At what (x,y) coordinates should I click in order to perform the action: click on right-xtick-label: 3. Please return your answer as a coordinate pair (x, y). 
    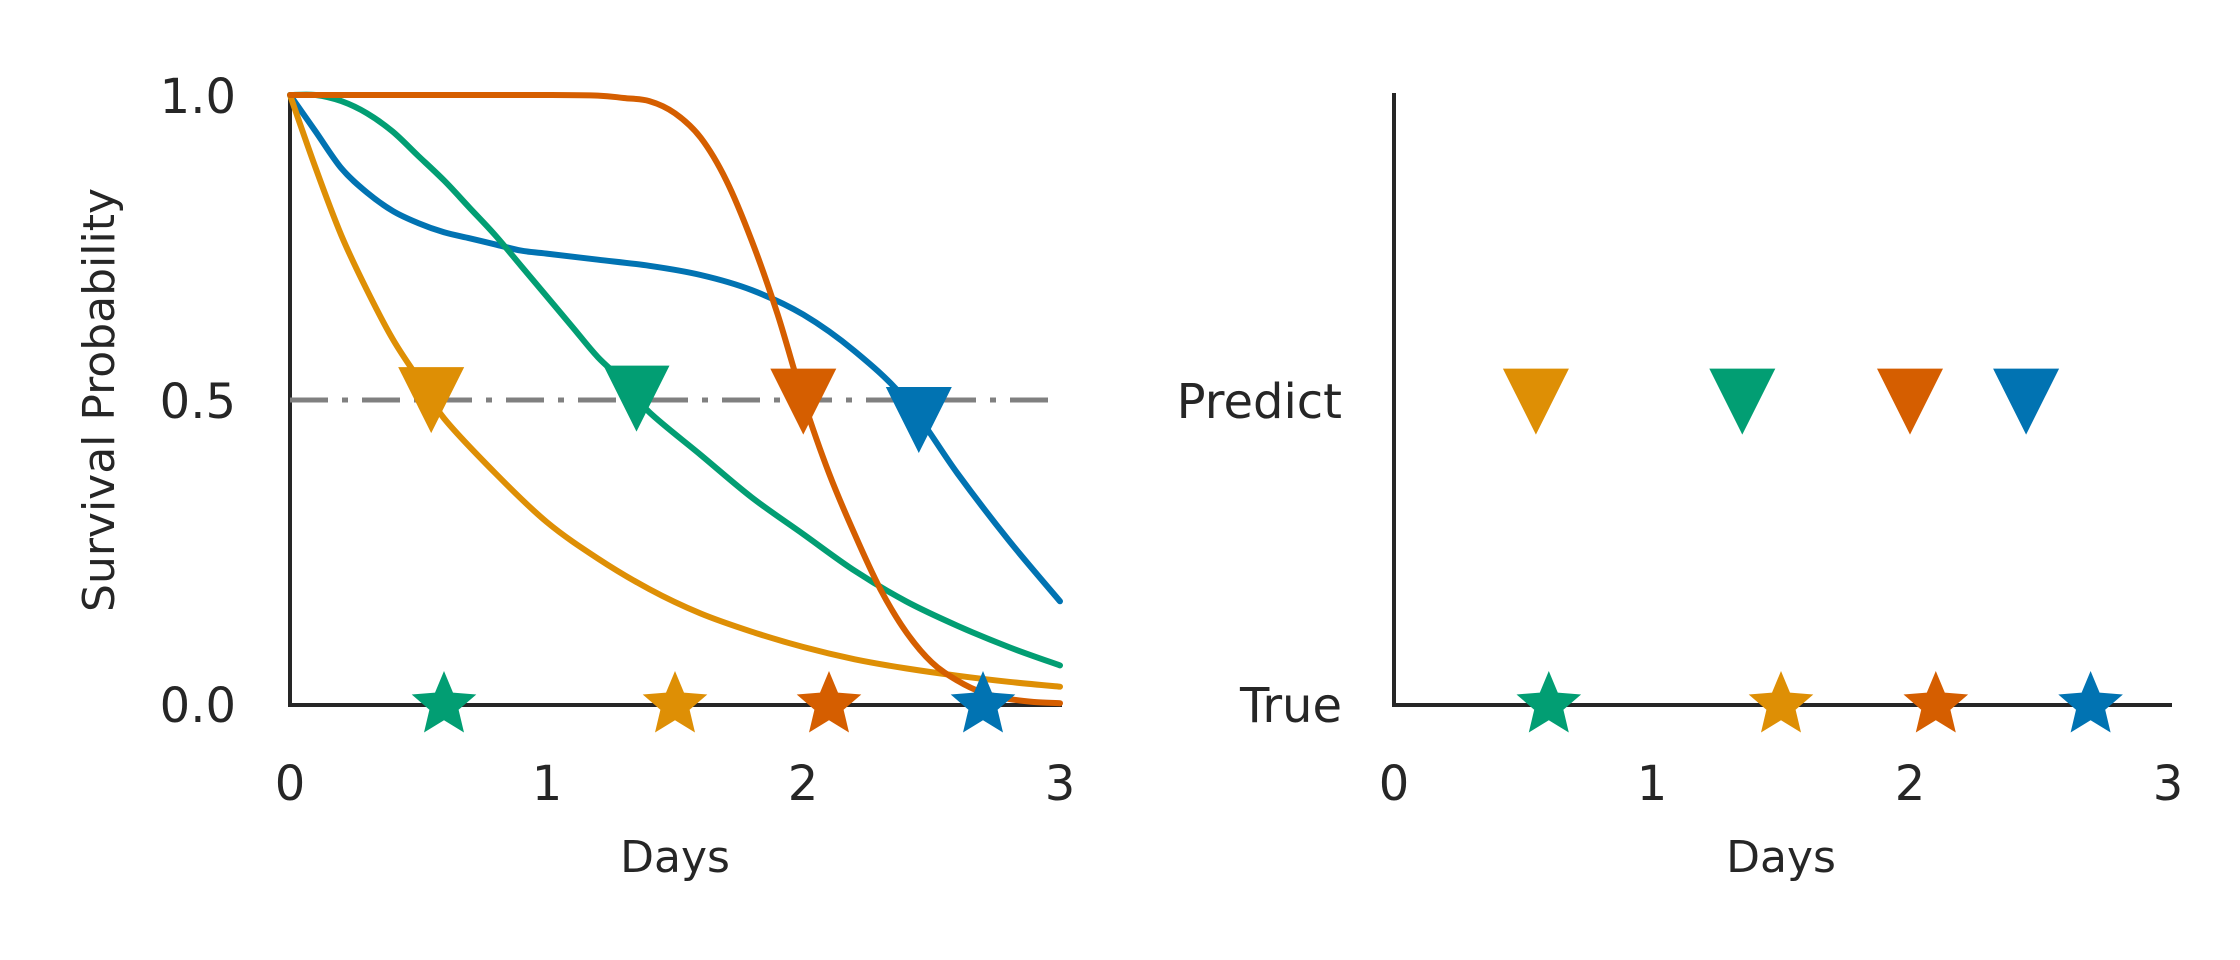
    Looking at the image, I should click on (2168, 784).